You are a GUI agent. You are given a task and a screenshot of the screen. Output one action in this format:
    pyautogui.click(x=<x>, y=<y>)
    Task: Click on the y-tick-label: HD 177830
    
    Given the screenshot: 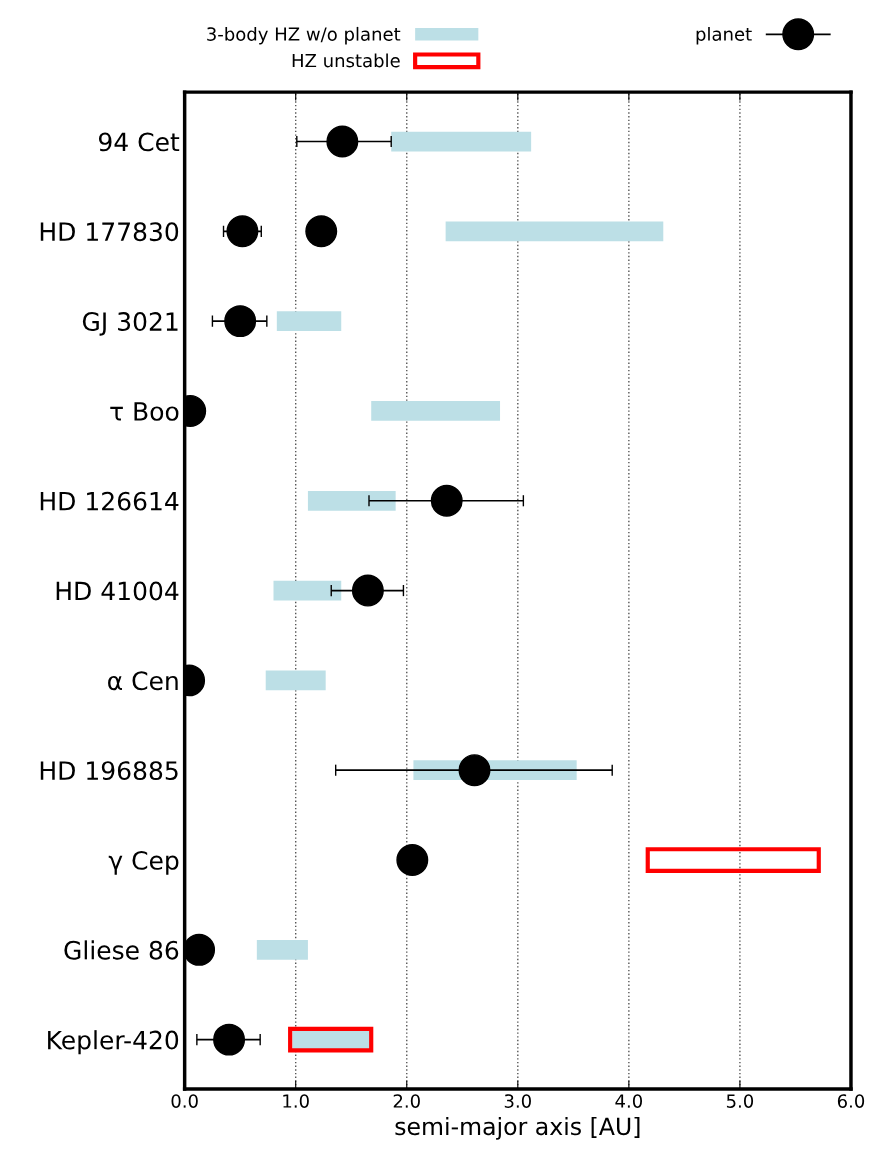 What is the action you would take?
    pyautogui.click(x=109, y=232)
    